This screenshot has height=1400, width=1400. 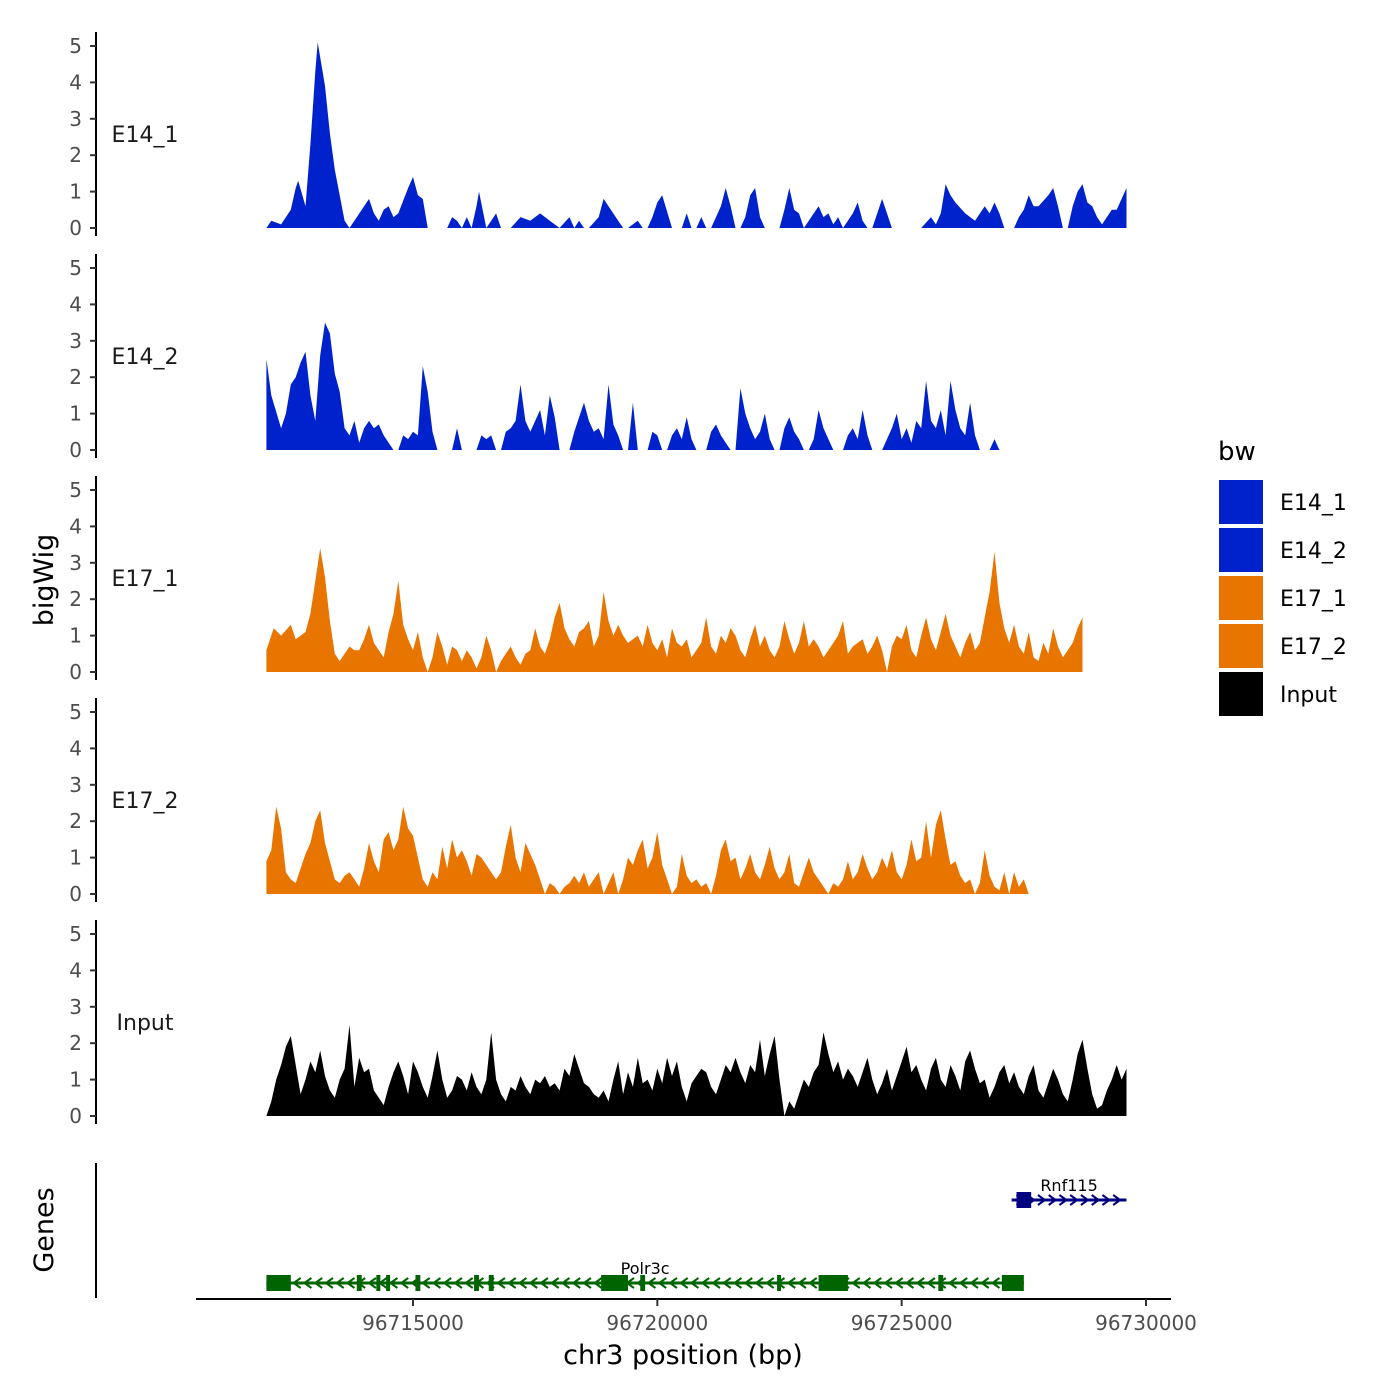 What do you see at coordinates (1278, 694) in the screenshot?
I see `legend-item: Input` at bounding box center [1278, 694].